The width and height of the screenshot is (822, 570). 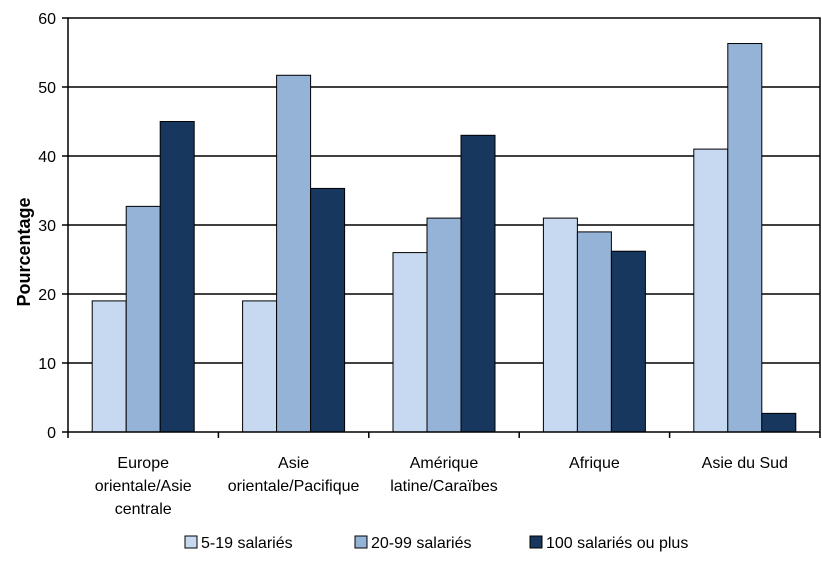 I want to click on x-category-line: Europe, so click(x=143, y=463).